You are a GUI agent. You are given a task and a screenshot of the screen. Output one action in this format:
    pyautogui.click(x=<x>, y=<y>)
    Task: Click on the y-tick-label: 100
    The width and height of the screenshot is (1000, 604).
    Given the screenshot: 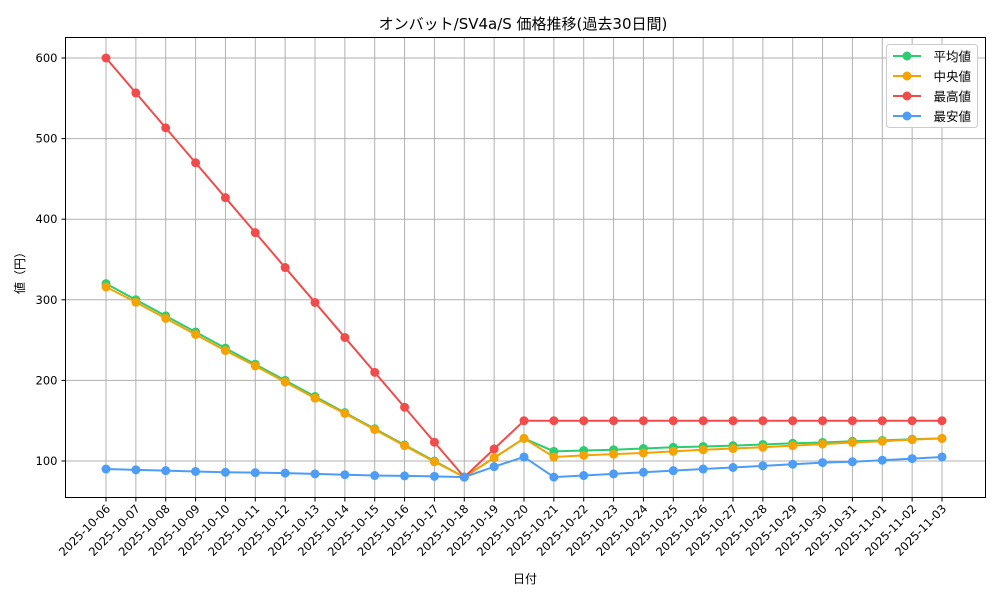 What is the action you would take?
    pyautogui.click(x=47, y=461)
    